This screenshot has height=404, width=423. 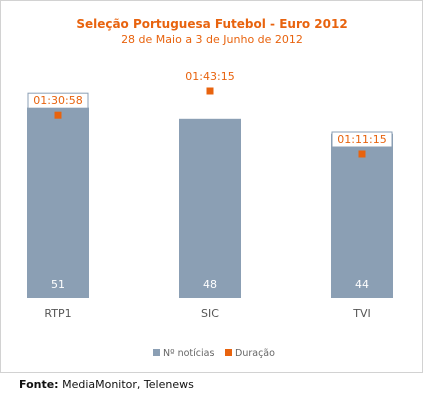 I want to click on legend-label-duration: Duração, so click(x=255, y=353).